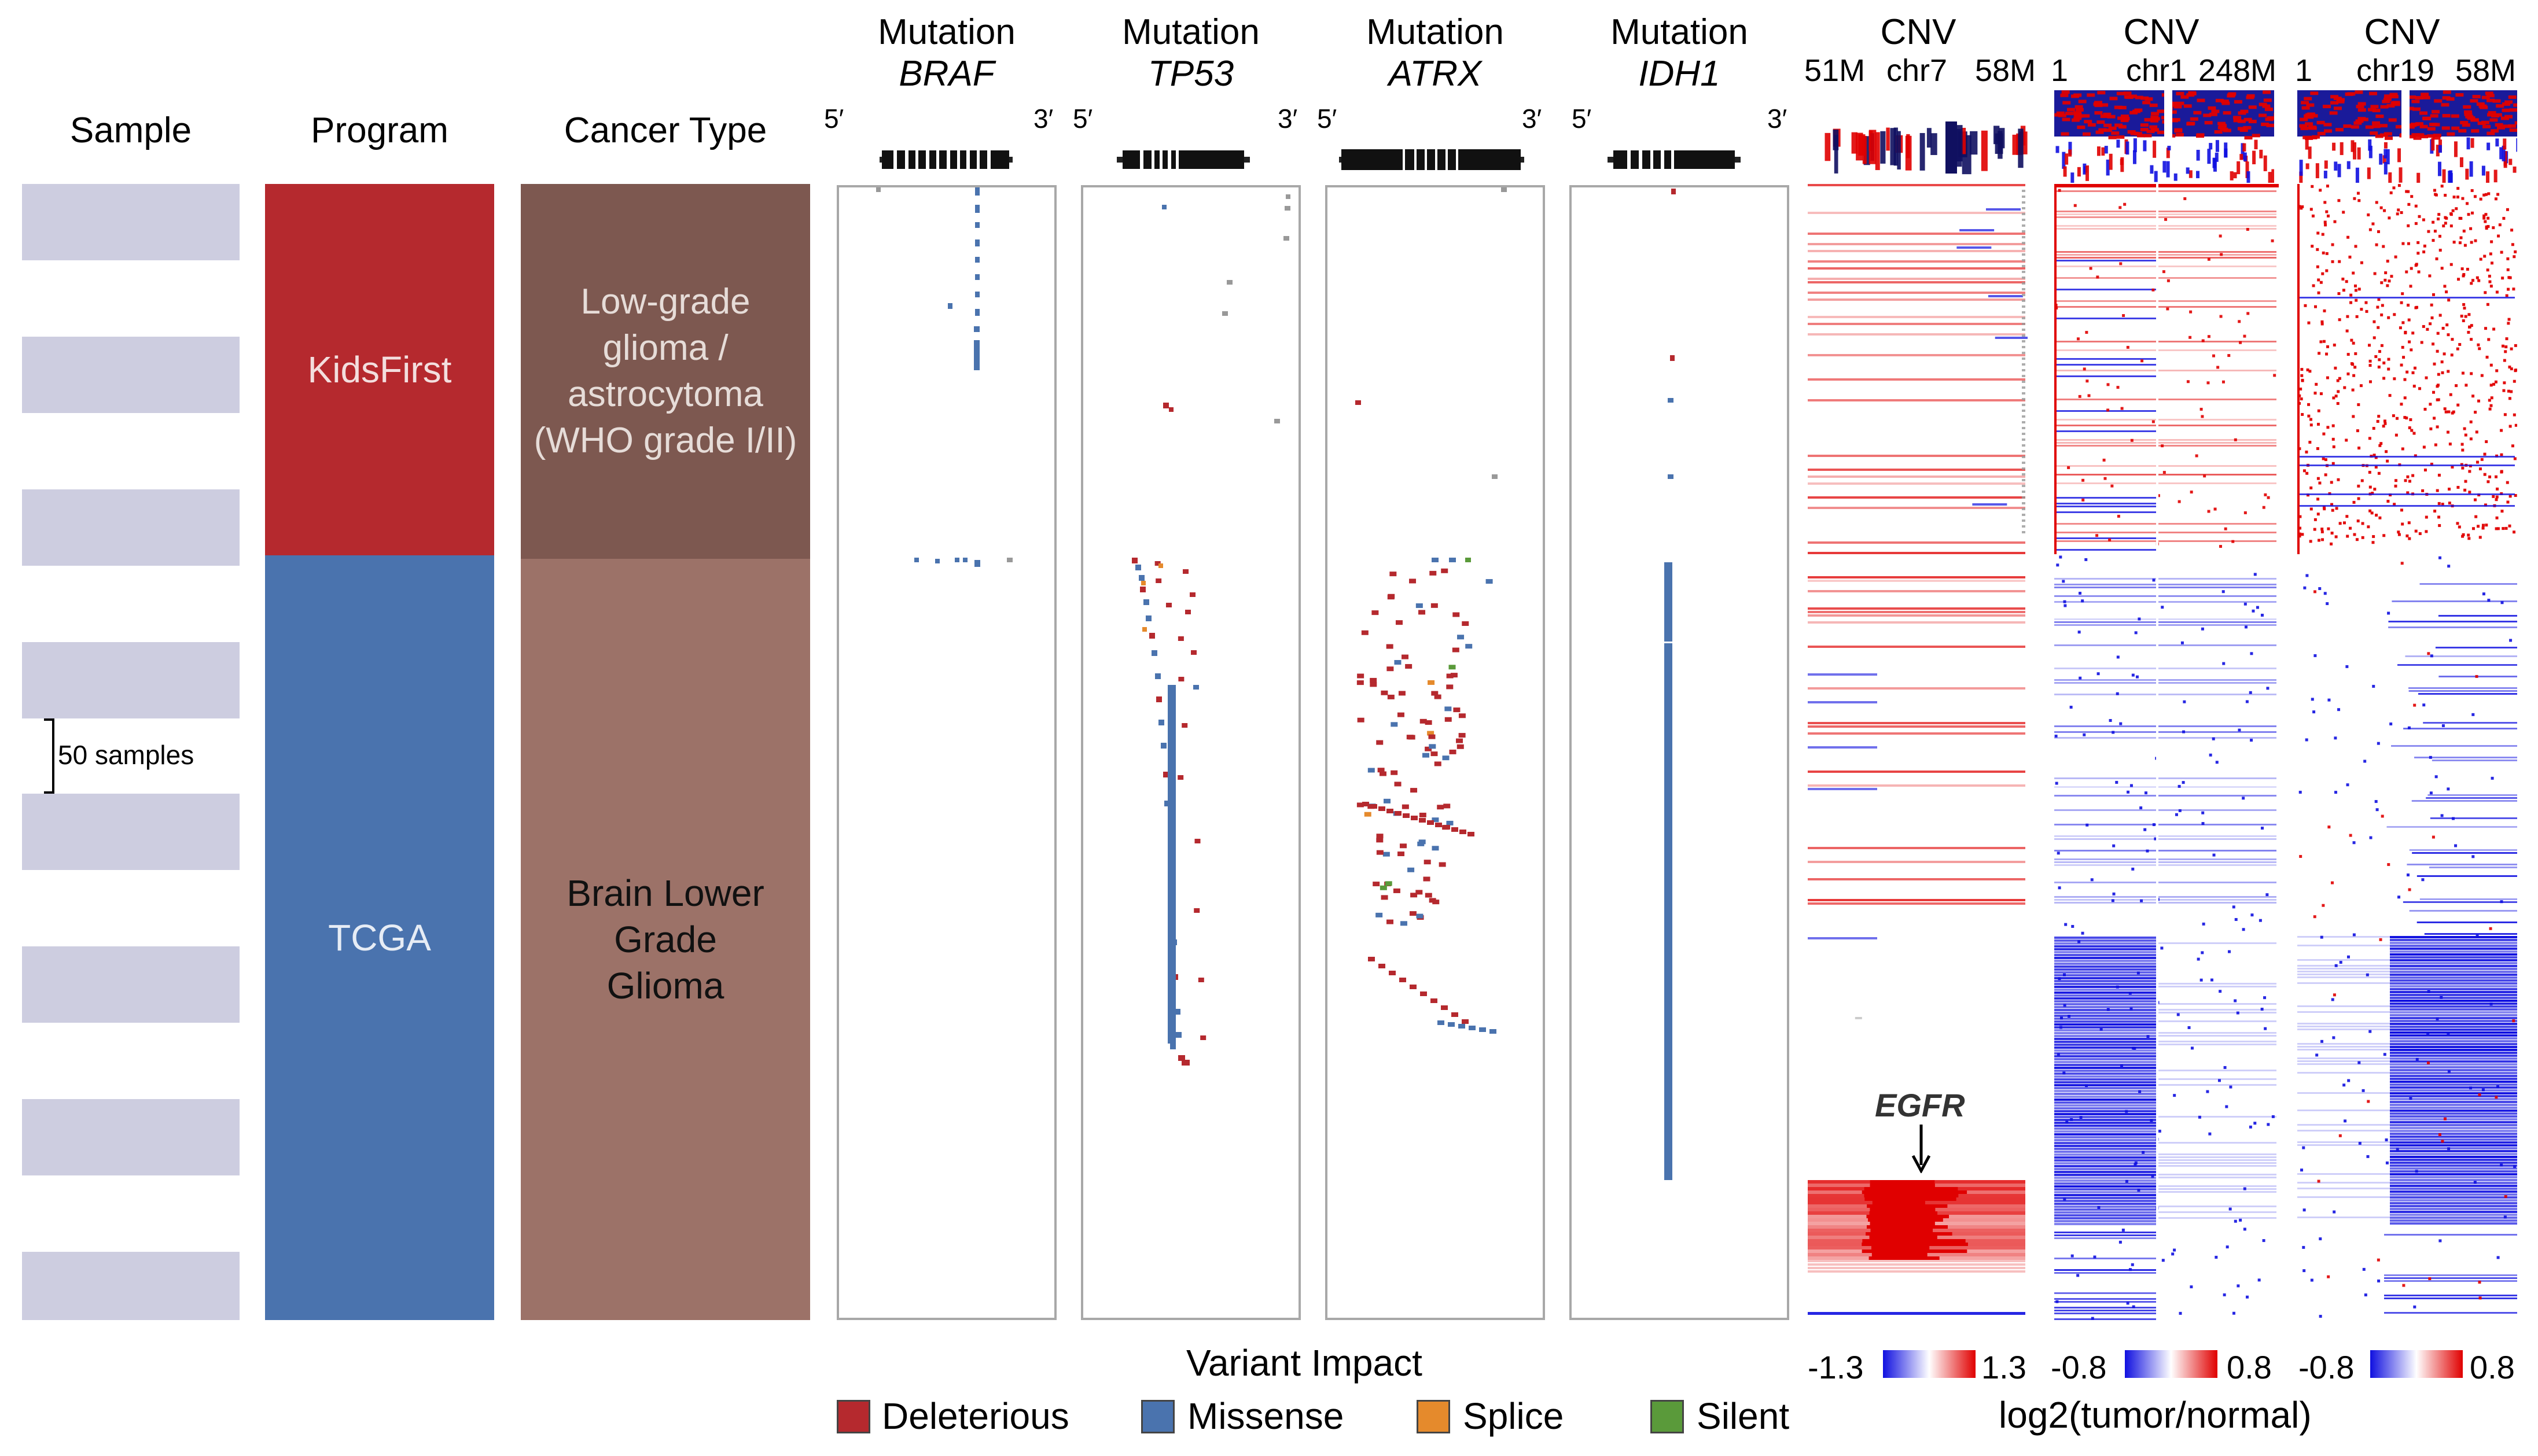 This screenshot has width=2538, height=1456. What do you see at coordinates (2492, 1367) in the screenshot?
I see `colorbar-max-chr19: 0.8` at bounding box center [2492, 1367].